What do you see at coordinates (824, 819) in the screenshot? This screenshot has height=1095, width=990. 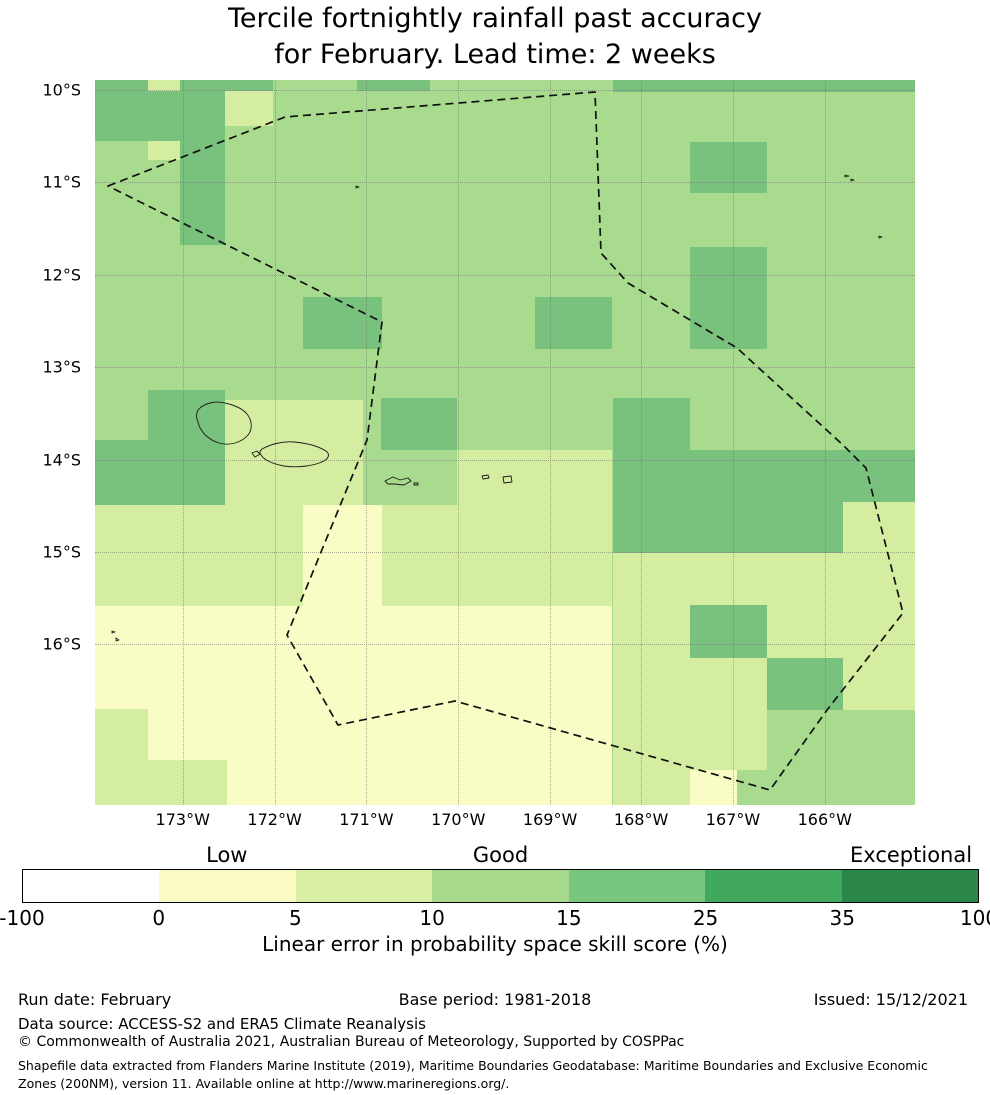 I see `x-tick-label: 166°W` at bounding box center [824, 819].